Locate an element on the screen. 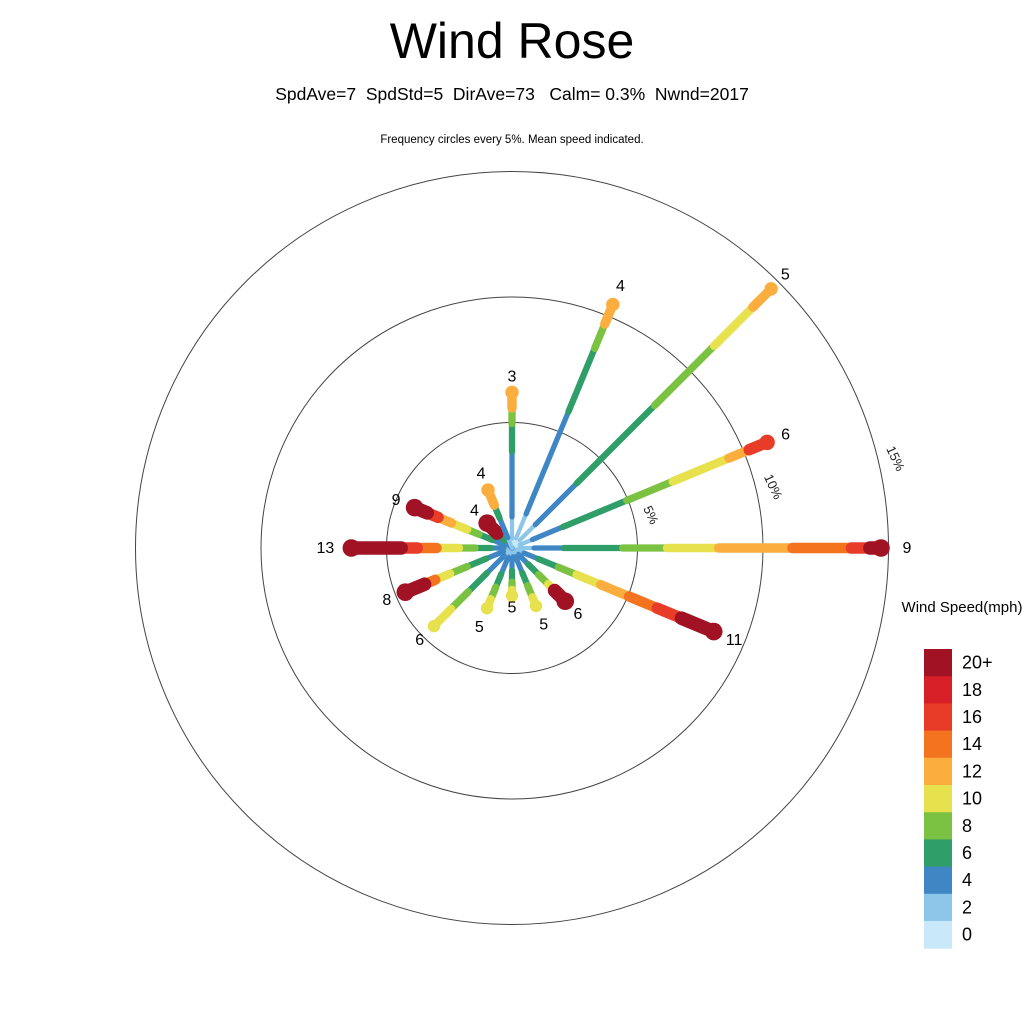  spoke-NE: 5 is located at coordinates (650, 408).